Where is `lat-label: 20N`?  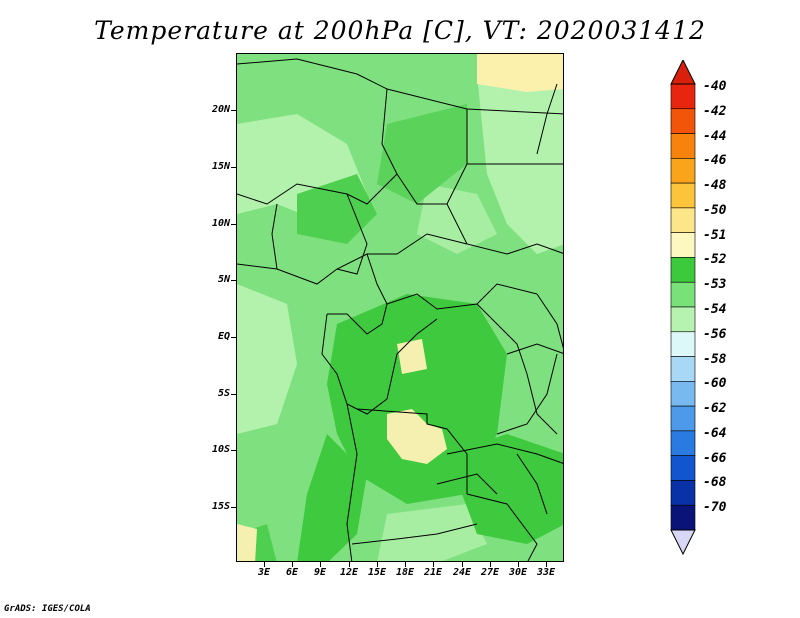 lat-label: 20N is located at coordinates (220, 109).